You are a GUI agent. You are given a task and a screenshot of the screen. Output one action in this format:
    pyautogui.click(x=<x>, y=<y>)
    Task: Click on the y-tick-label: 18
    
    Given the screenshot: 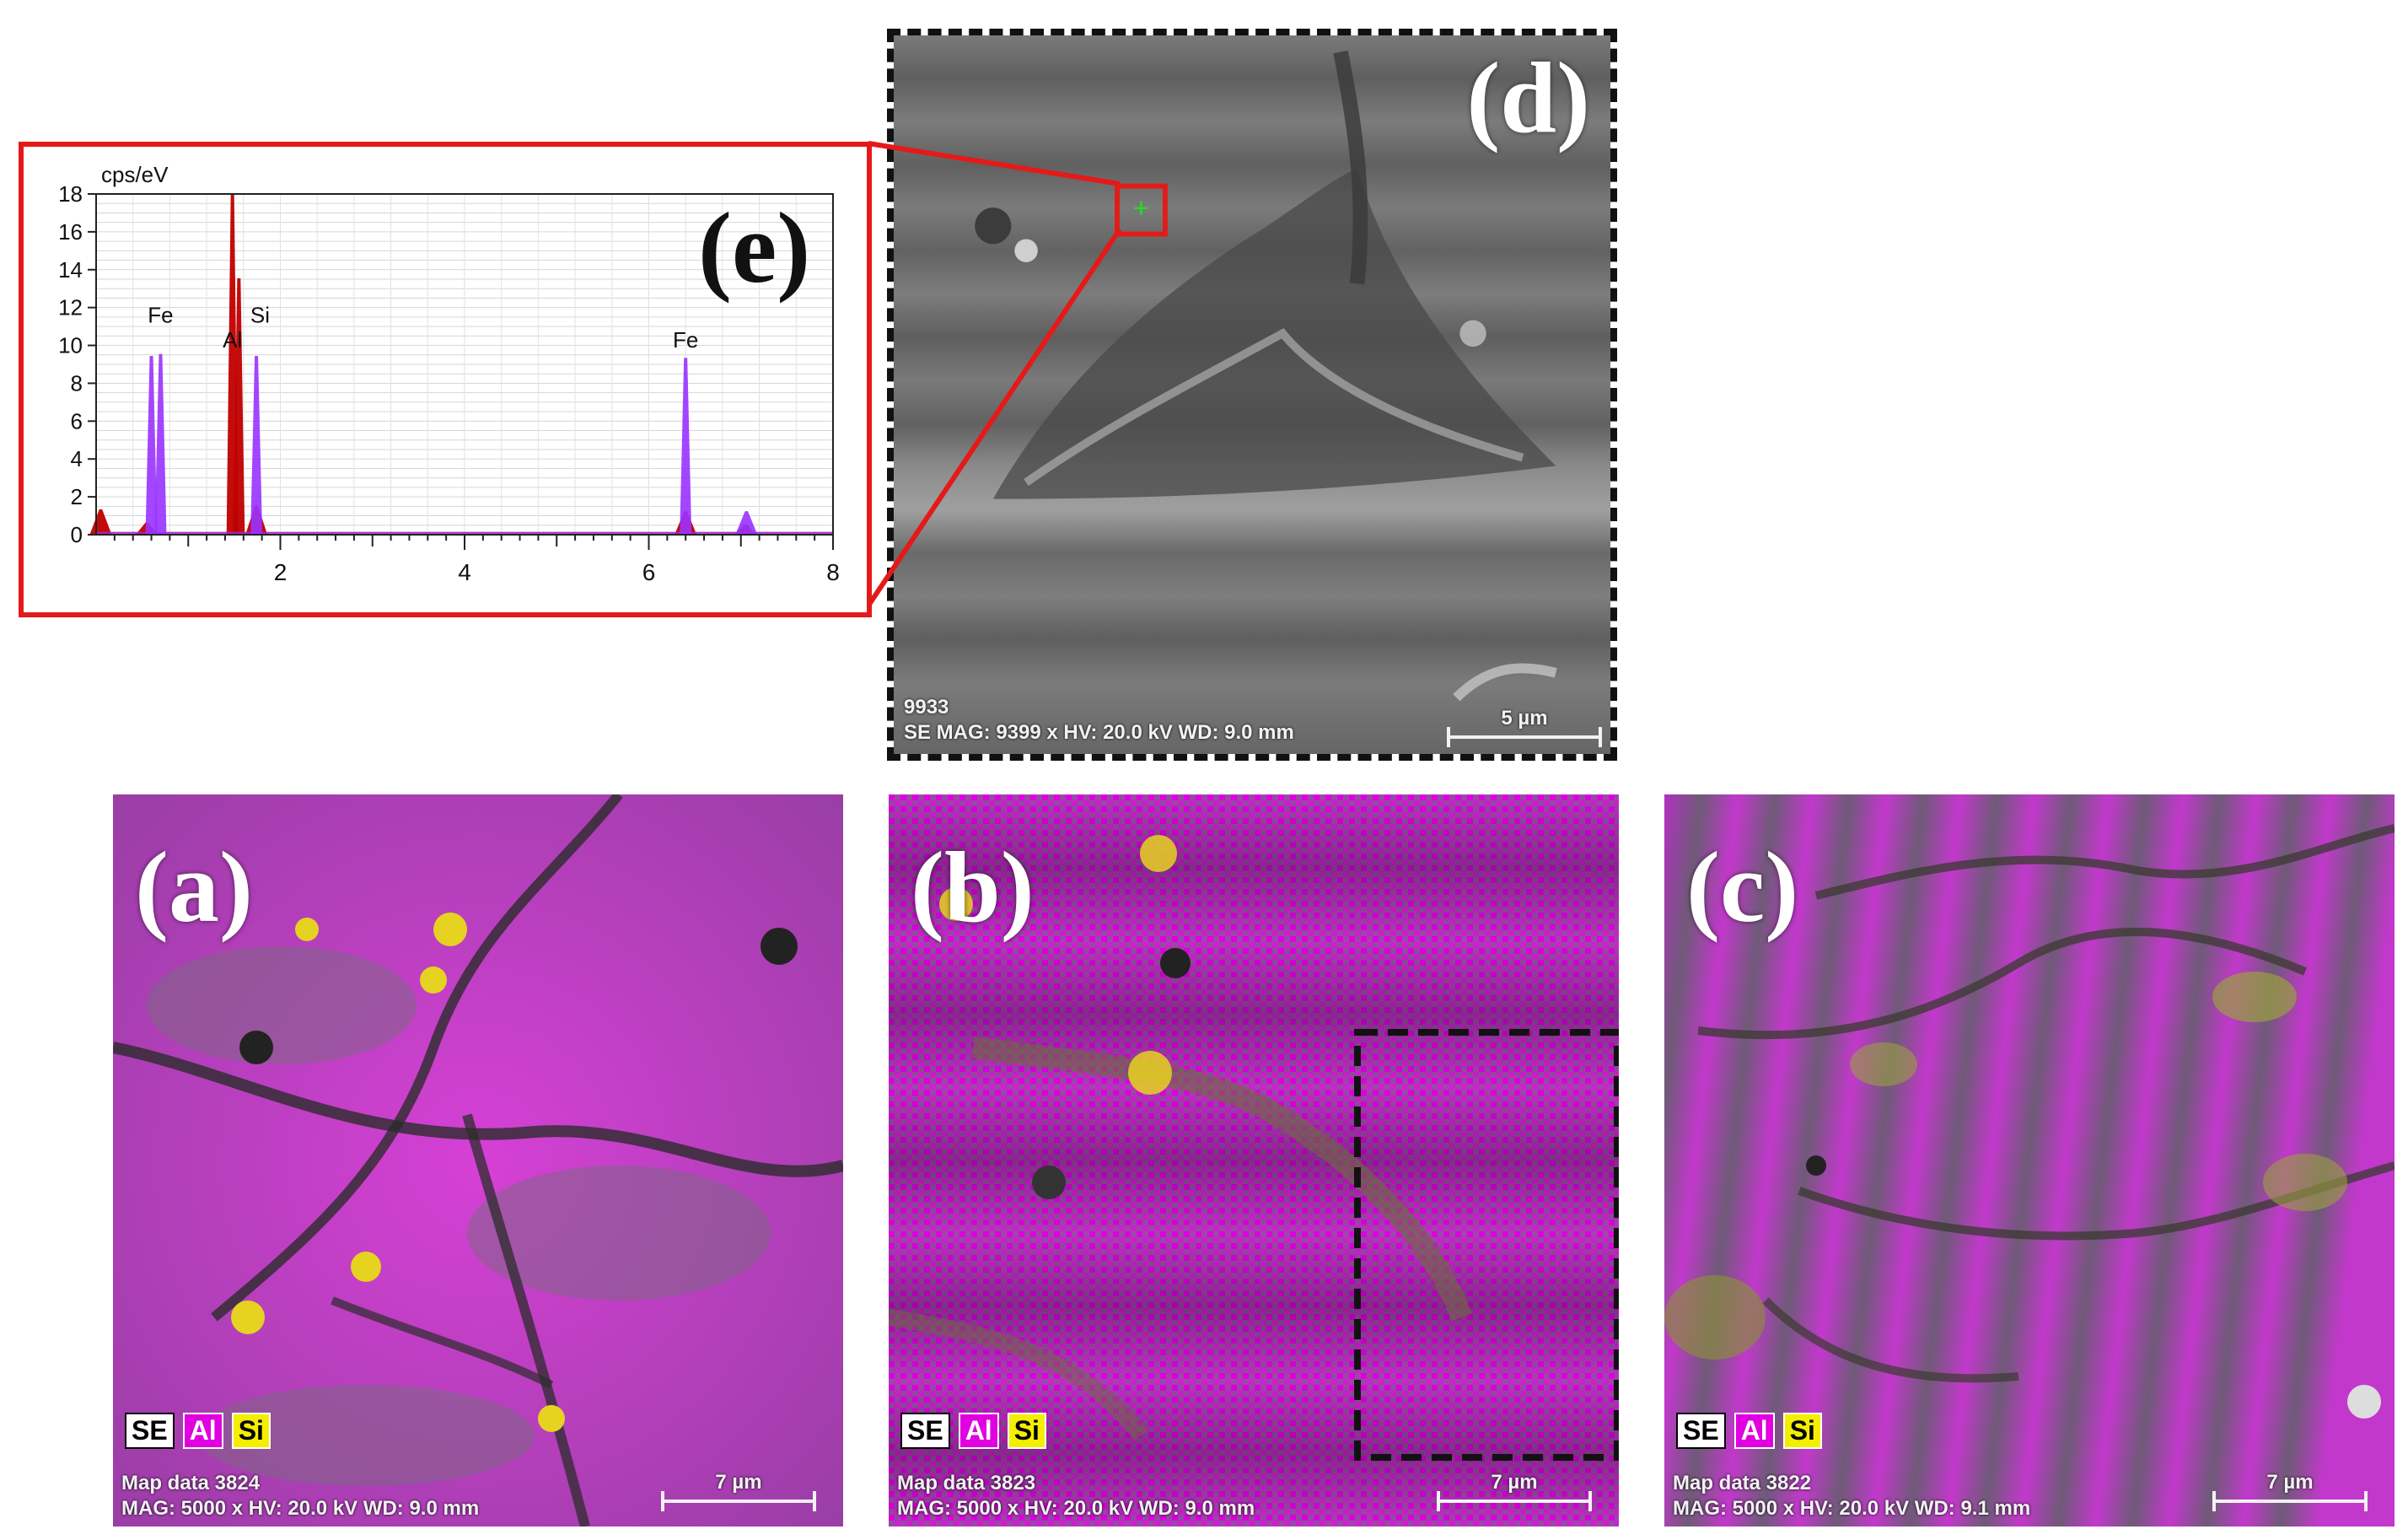 What is the action you would take?
    pyautogui.click(x=70, y=194)
    